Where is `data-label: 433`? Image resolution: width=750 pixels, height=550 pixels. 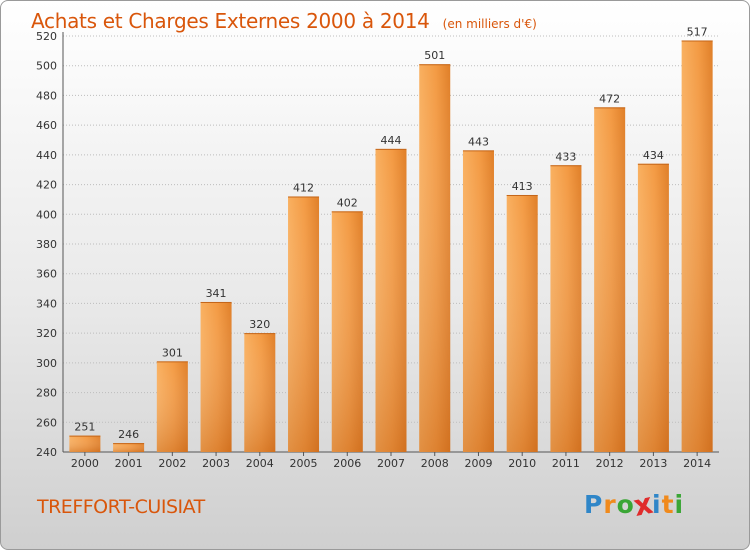 data-label: 433 is located at coordinates (565, 156).